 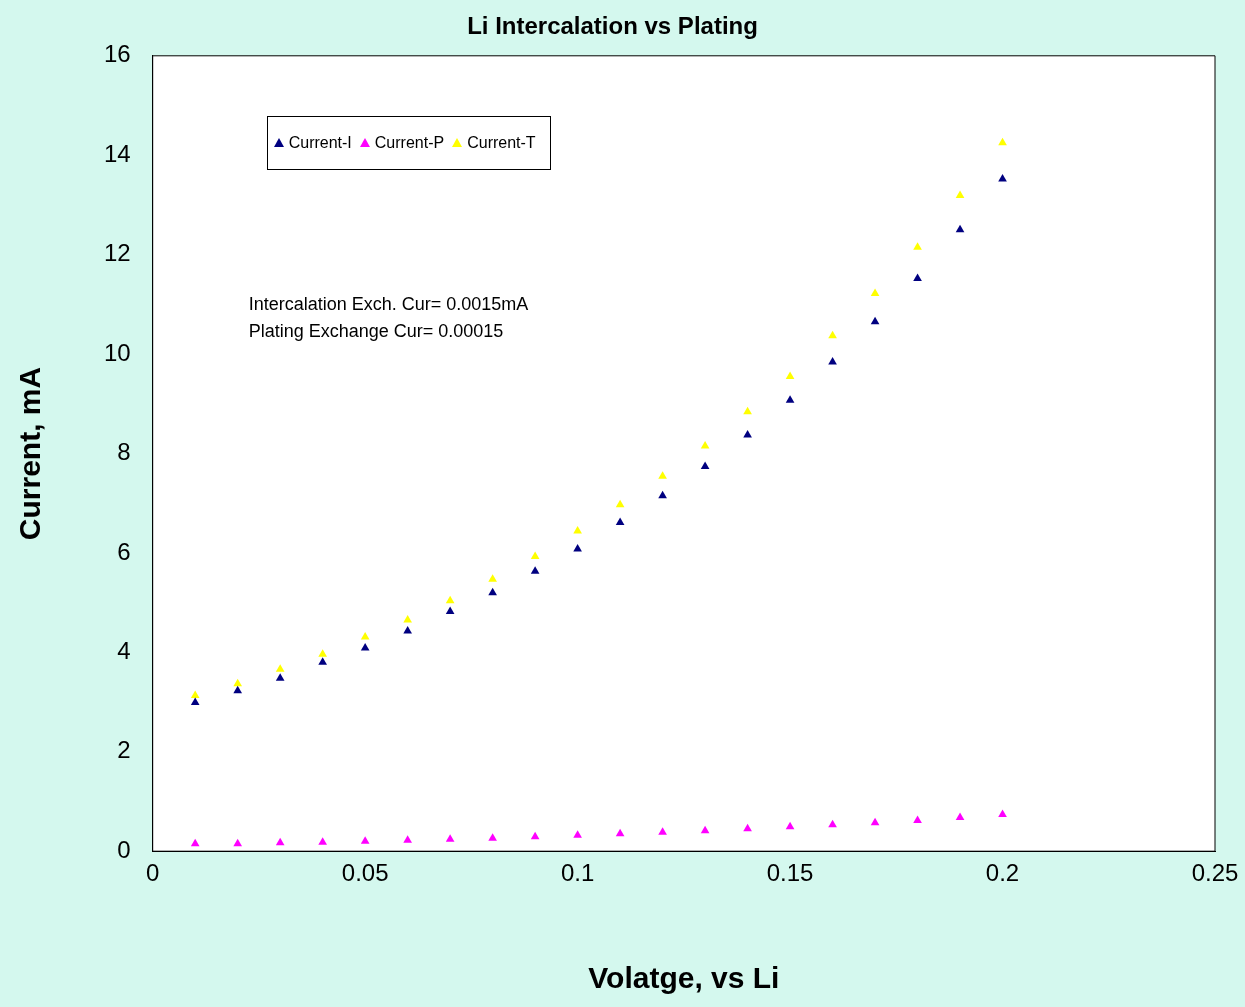 I want to click on y-tick-label: 16, so click(x=117, y=54).